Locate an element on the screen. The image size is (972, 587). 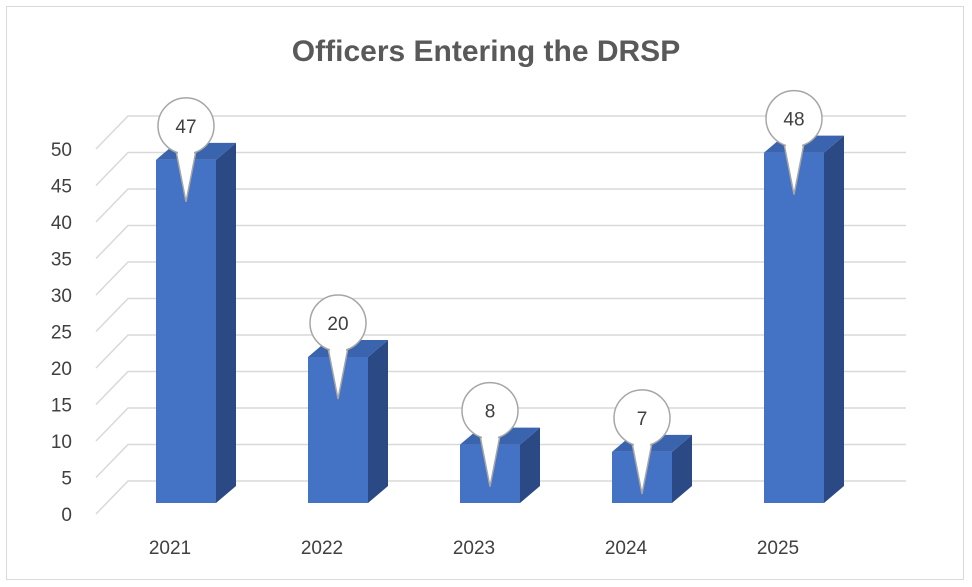
y-tick-label: 50 is located at coordinates (61, 150).